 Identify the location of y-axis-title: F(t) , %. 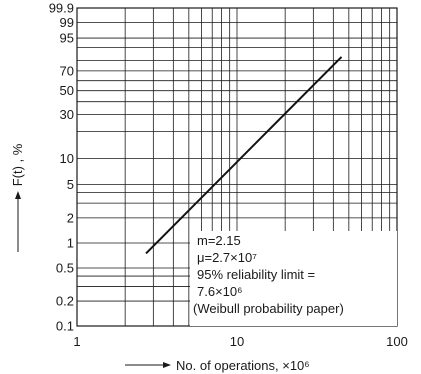
(17, 197).